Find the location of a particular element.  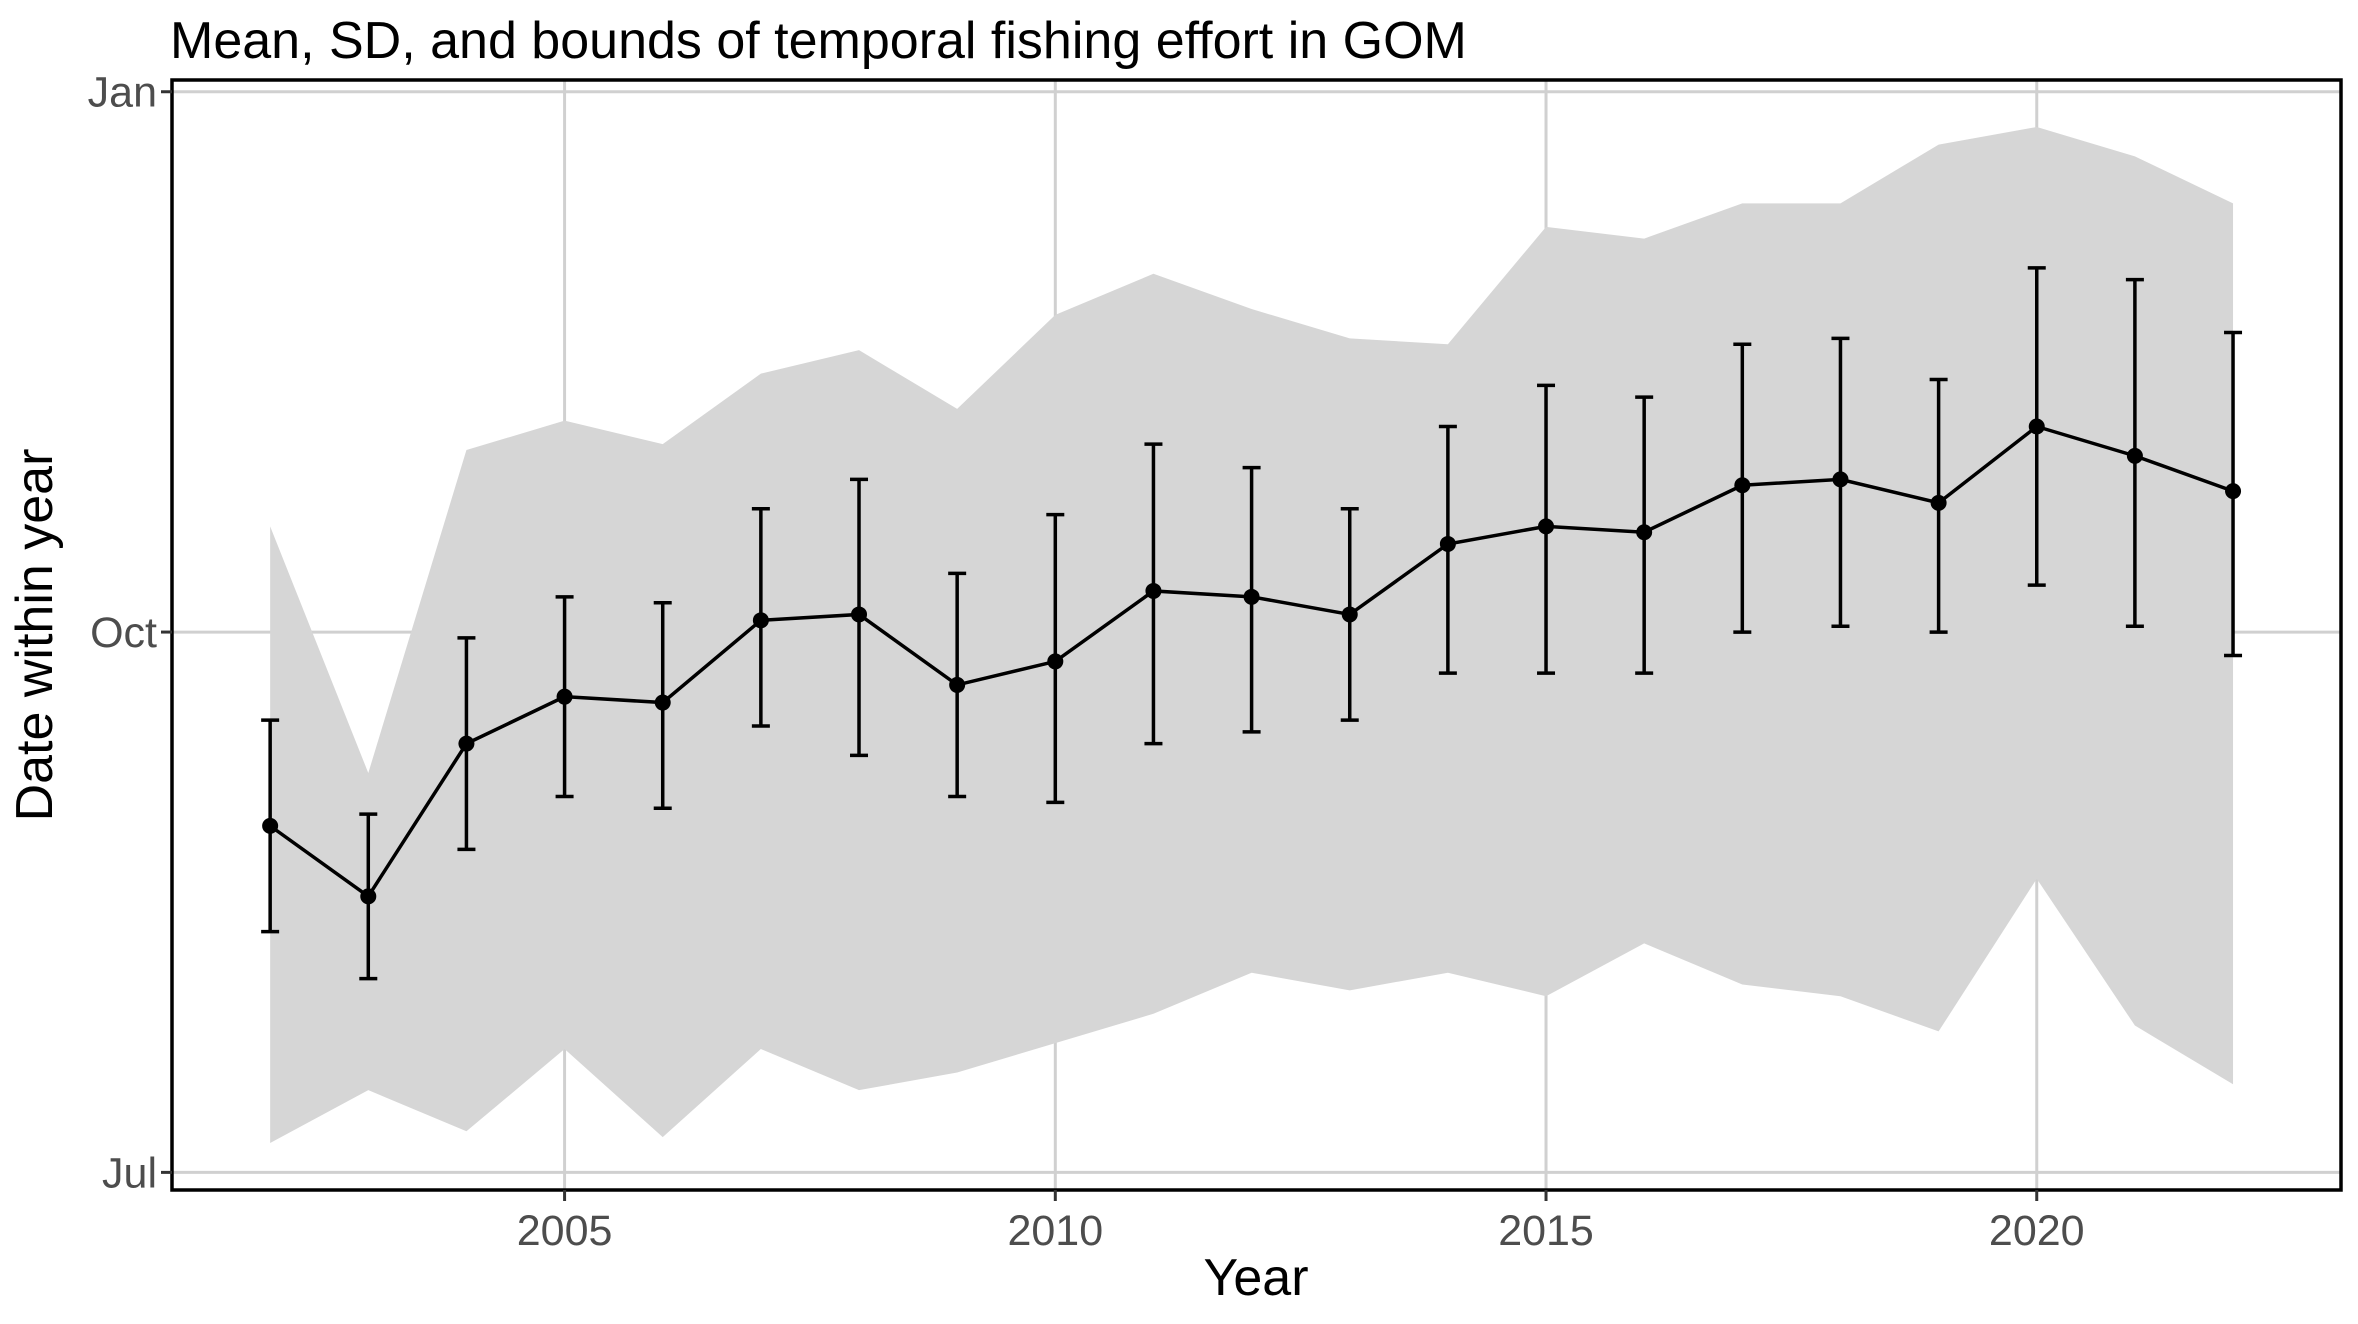

mean-point-2007 is located at coordinates (760, 620).